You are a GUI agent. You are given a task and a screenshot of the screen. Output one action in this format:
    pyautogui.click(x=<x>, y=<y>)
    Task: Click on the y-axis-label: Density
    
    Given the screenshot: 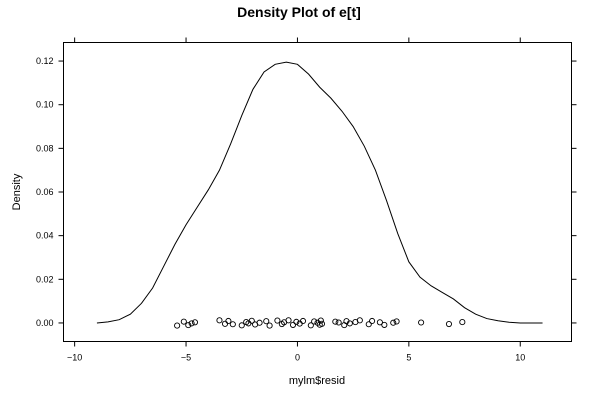 What is the action you would take?
    pyautogui.click(x=17, y=191)
    